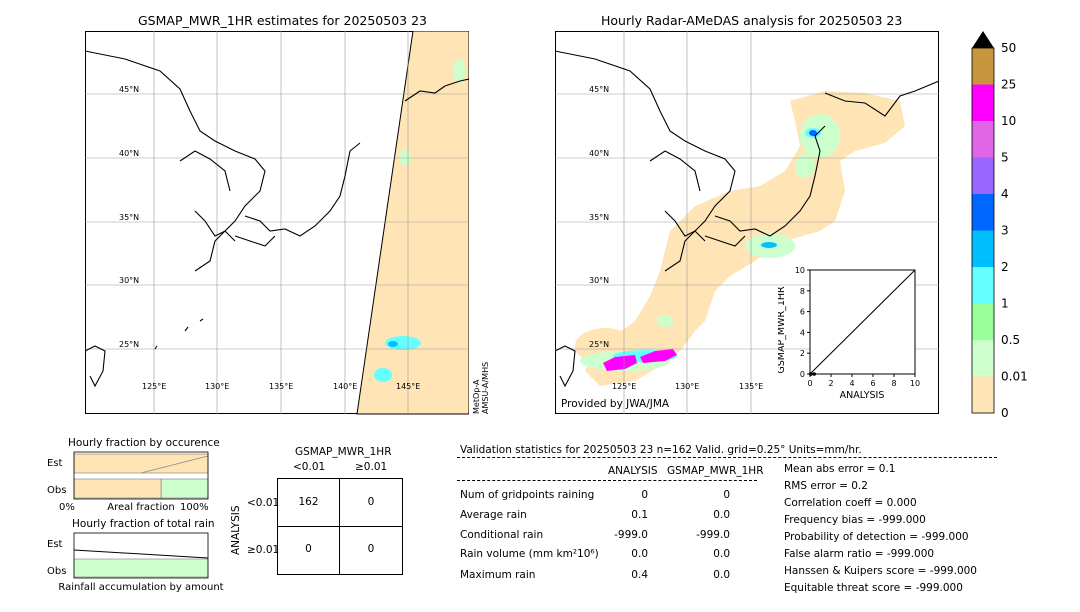  I want to click on col-gsmap: GSMAP_MWR_1HR, so click(715, 471).